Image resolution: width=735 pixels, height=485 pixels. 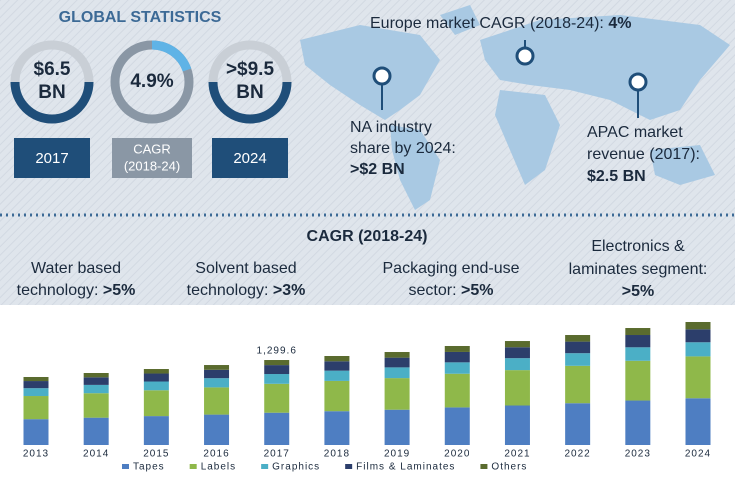 I want to click on na-line: NA industry, so click(x=391, y=127).